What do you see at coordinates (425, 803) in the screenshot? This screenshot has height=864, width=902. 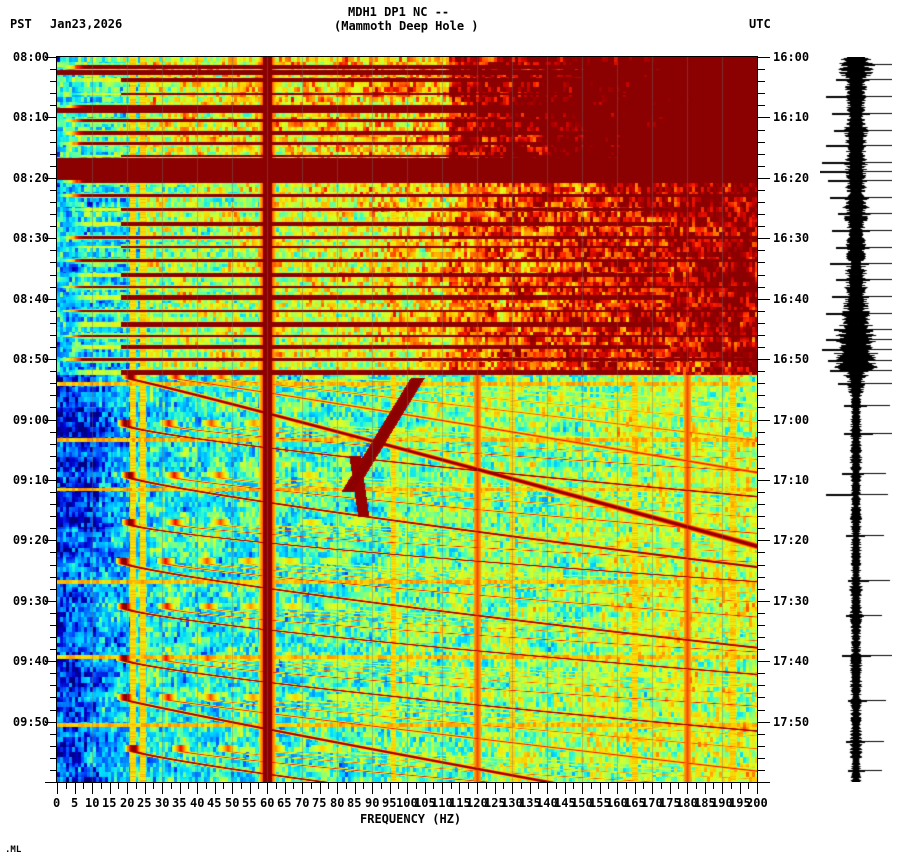 I see `x-axis-label-21: 105` at bounding box center [425, 803].